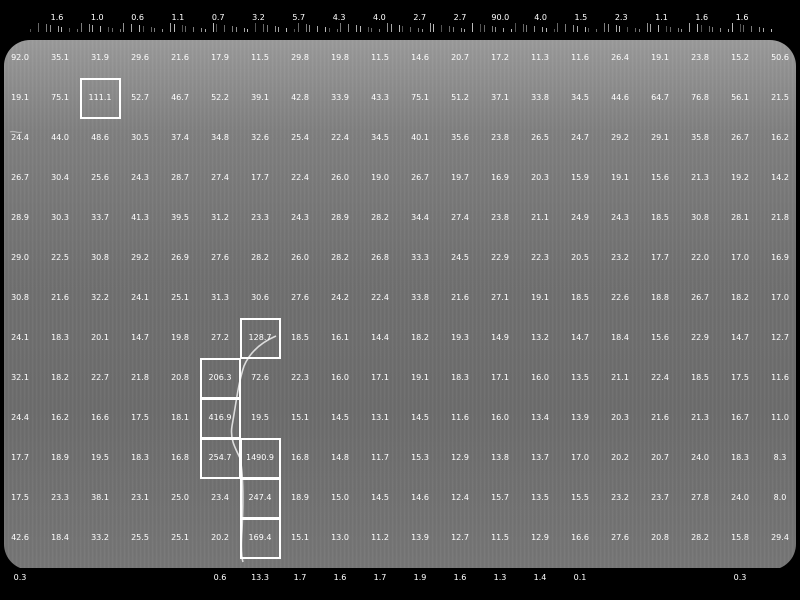  What do you see at coordinates (460, 218) in the screenshot?
I see `grid-cell: 27.4` at bounding box center [460, 218].